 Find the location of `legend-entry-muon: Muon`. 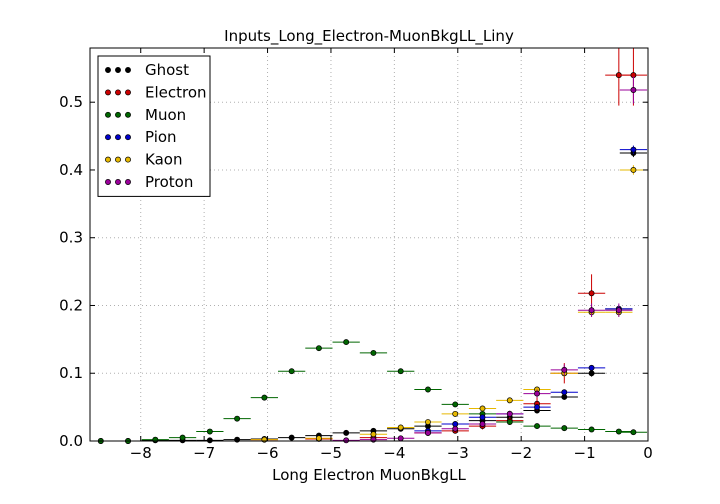

legend-entry-muon: Muon is located at coordinates (145, 115).